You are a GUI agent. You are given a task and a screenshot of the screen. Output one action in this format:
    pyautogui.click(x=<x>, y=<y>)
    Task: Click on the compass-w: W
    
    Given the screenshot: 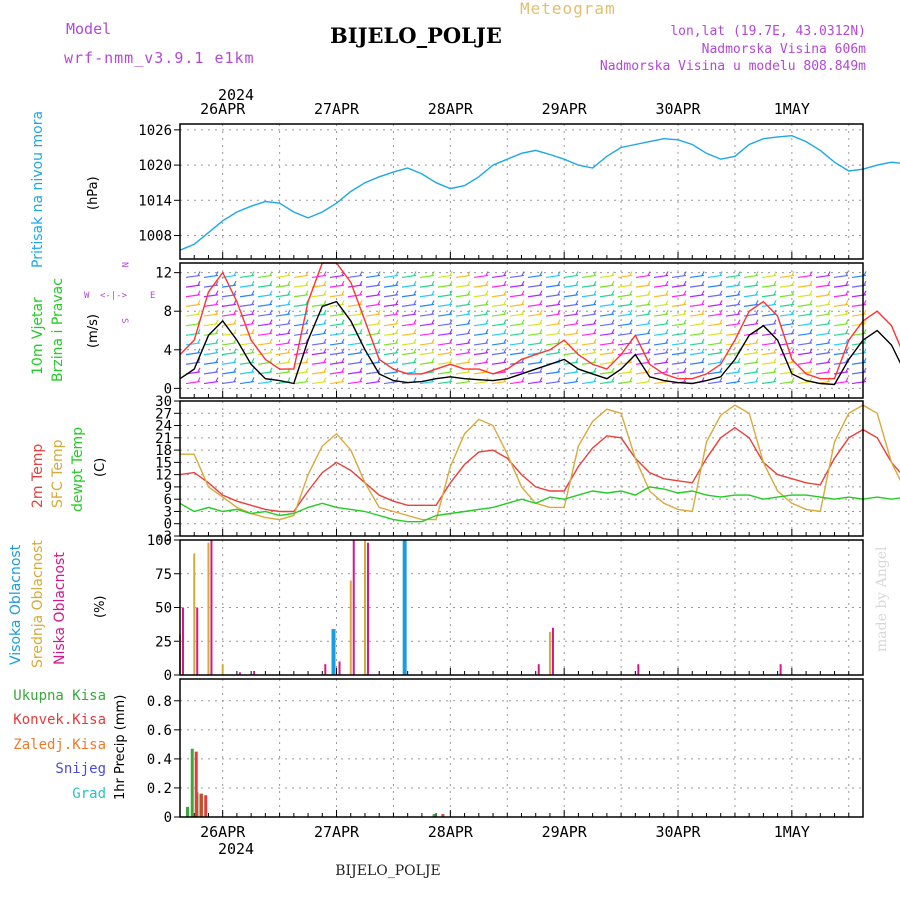 What is the action you would take?
    pyautogui.click(x=87, y=296)
    